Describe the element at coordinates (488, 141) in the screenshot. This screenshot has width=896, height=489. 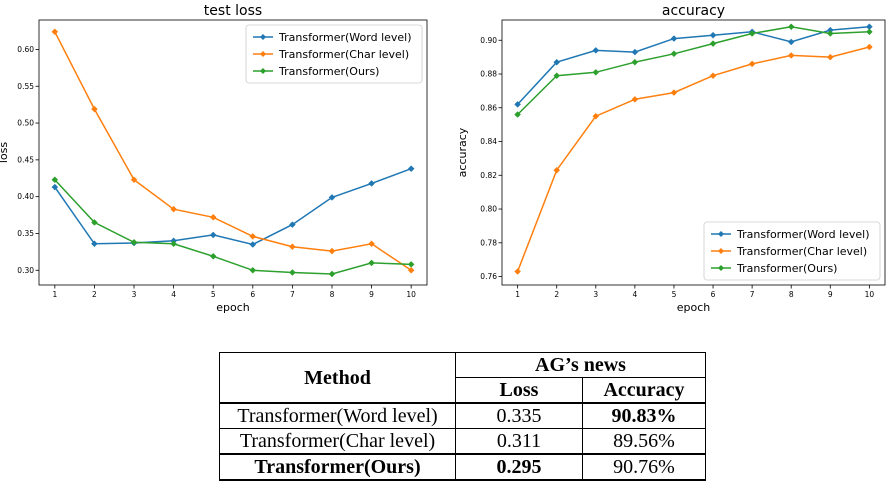
I see `y-tick-label: 0.84` at that location.